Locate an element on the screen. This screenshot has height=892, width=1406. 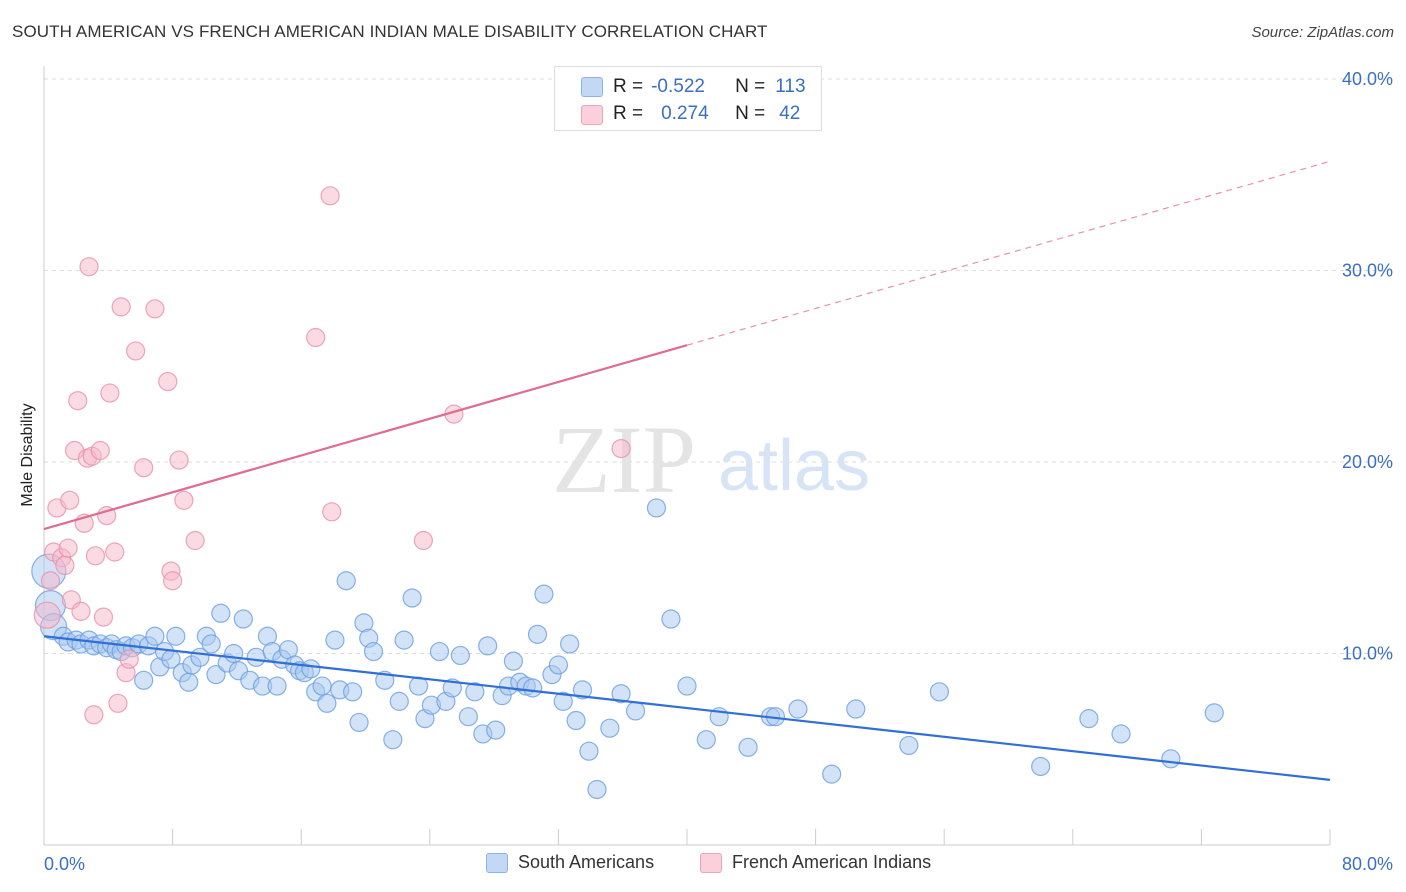
legend-swatch-french-american-indians is located at coordinates (592, 115).